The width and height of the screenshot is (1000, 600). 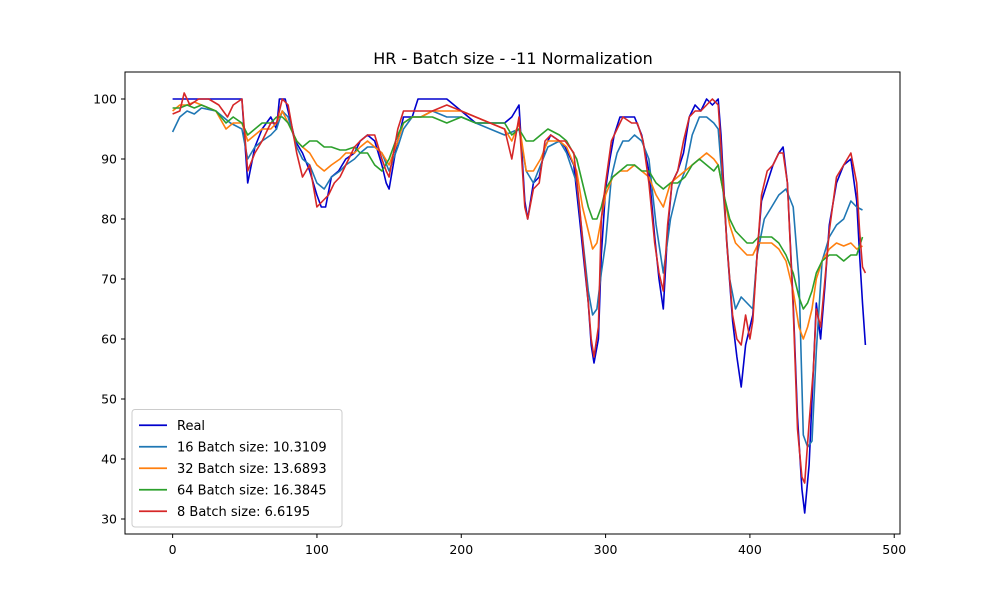 I want to click on y-tick-label: 80, so click(x=109, y=219).